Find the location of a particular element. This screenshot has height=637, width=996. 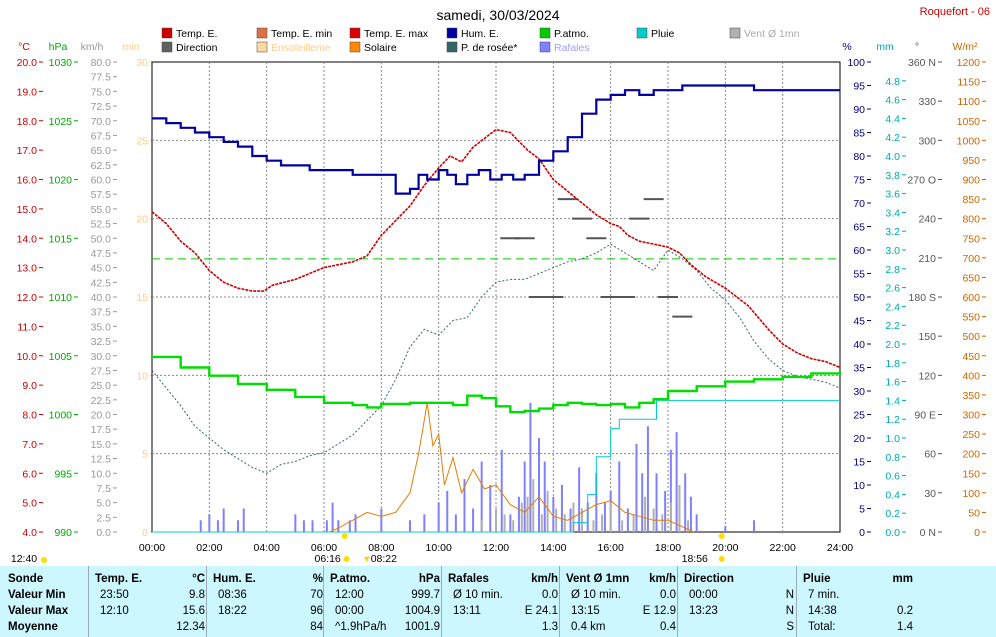

axis-tick-label: 0.6 is located at coordinates (892, 477).